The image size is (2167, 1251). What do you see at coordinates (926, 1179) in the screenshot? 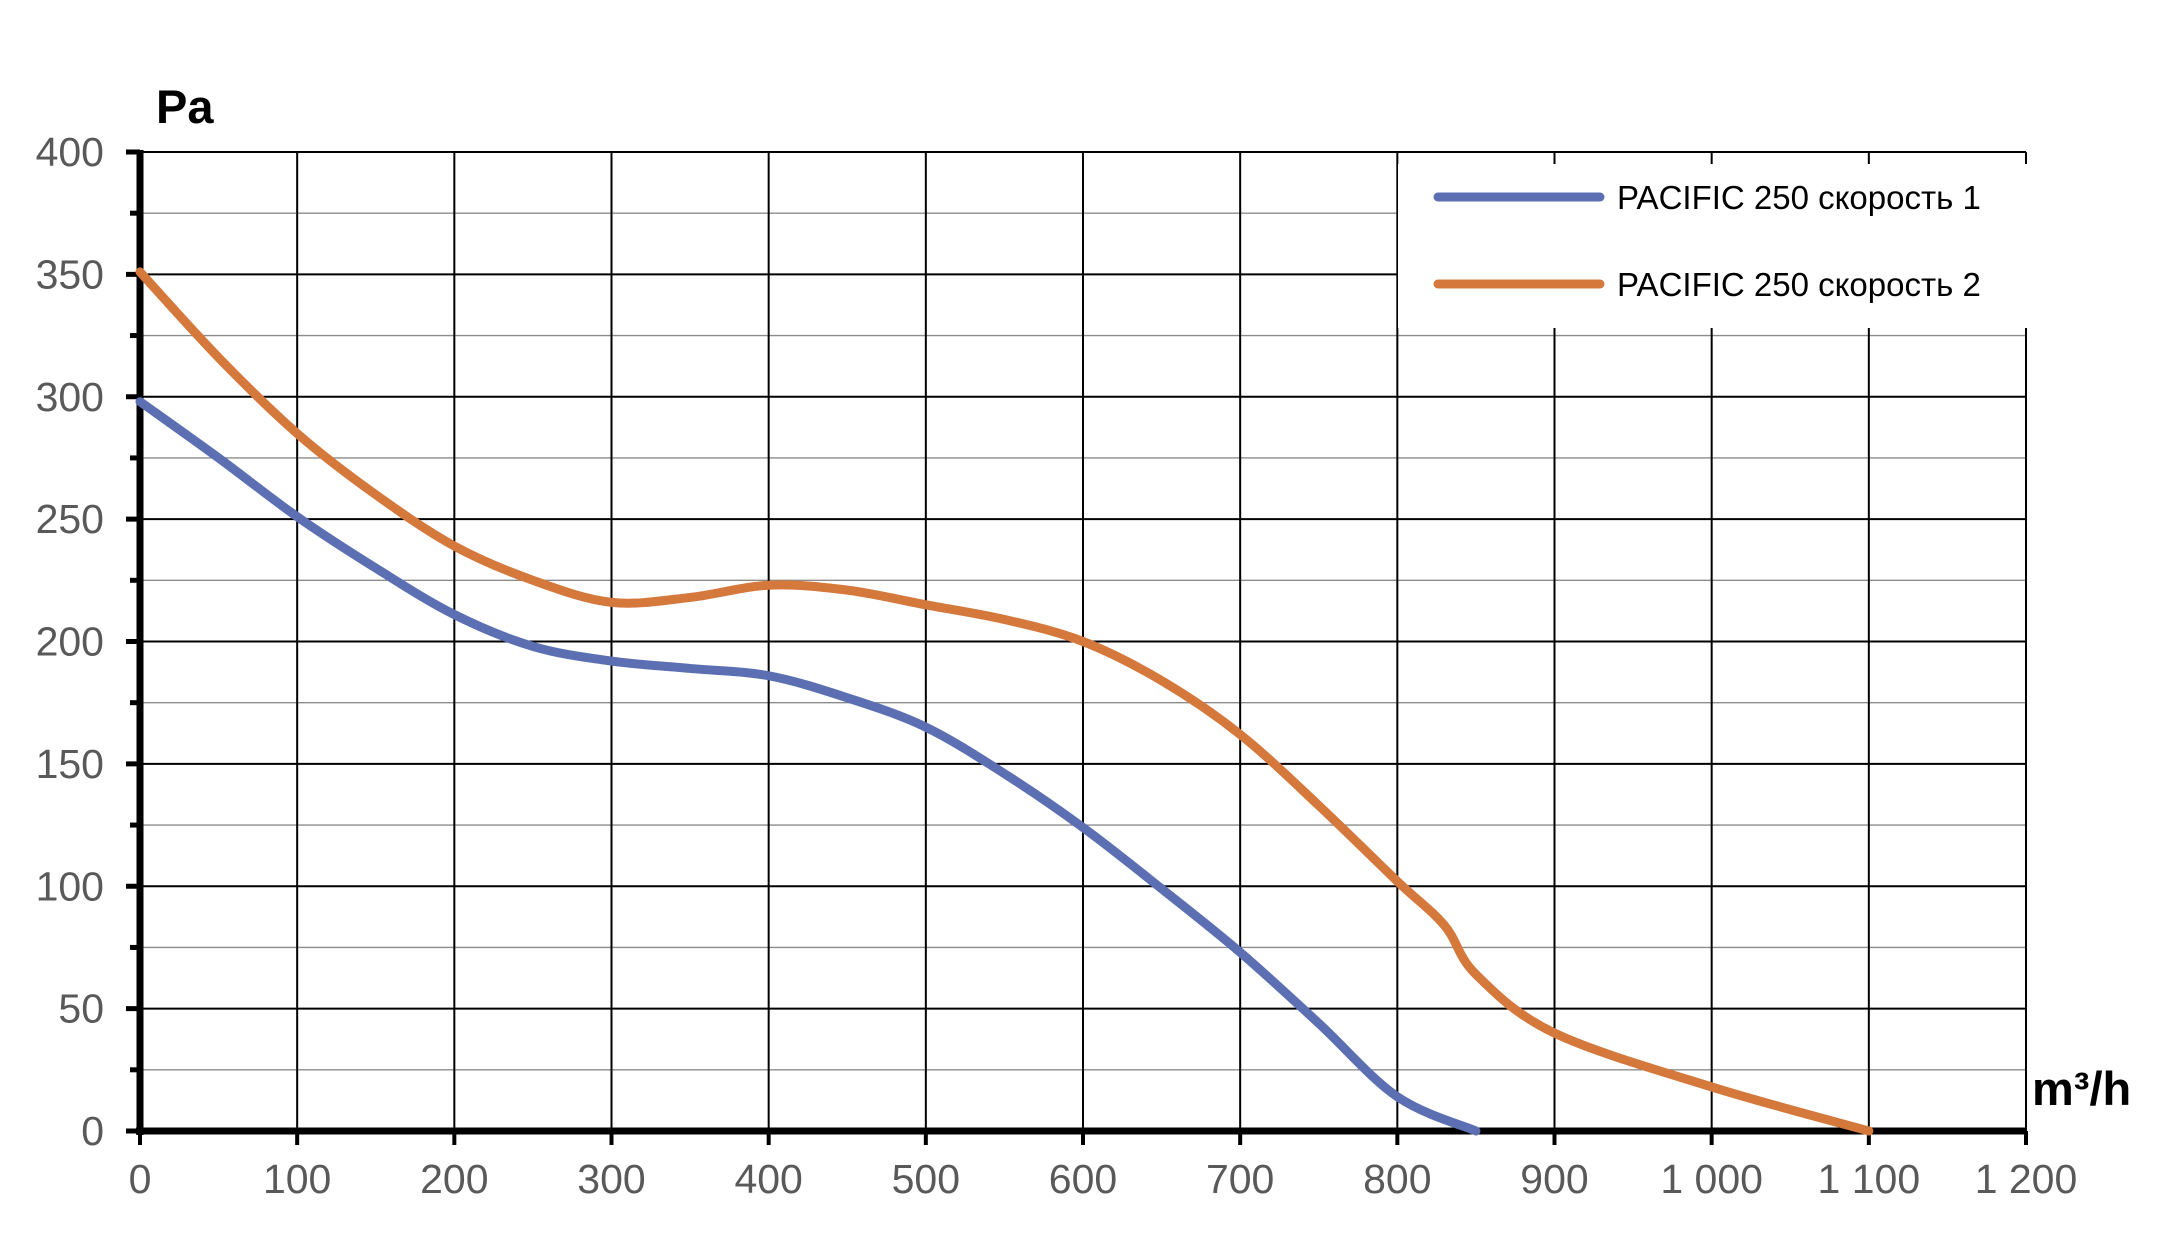
I see `x-tick-label: 500` at bounding box center [926, 1179].